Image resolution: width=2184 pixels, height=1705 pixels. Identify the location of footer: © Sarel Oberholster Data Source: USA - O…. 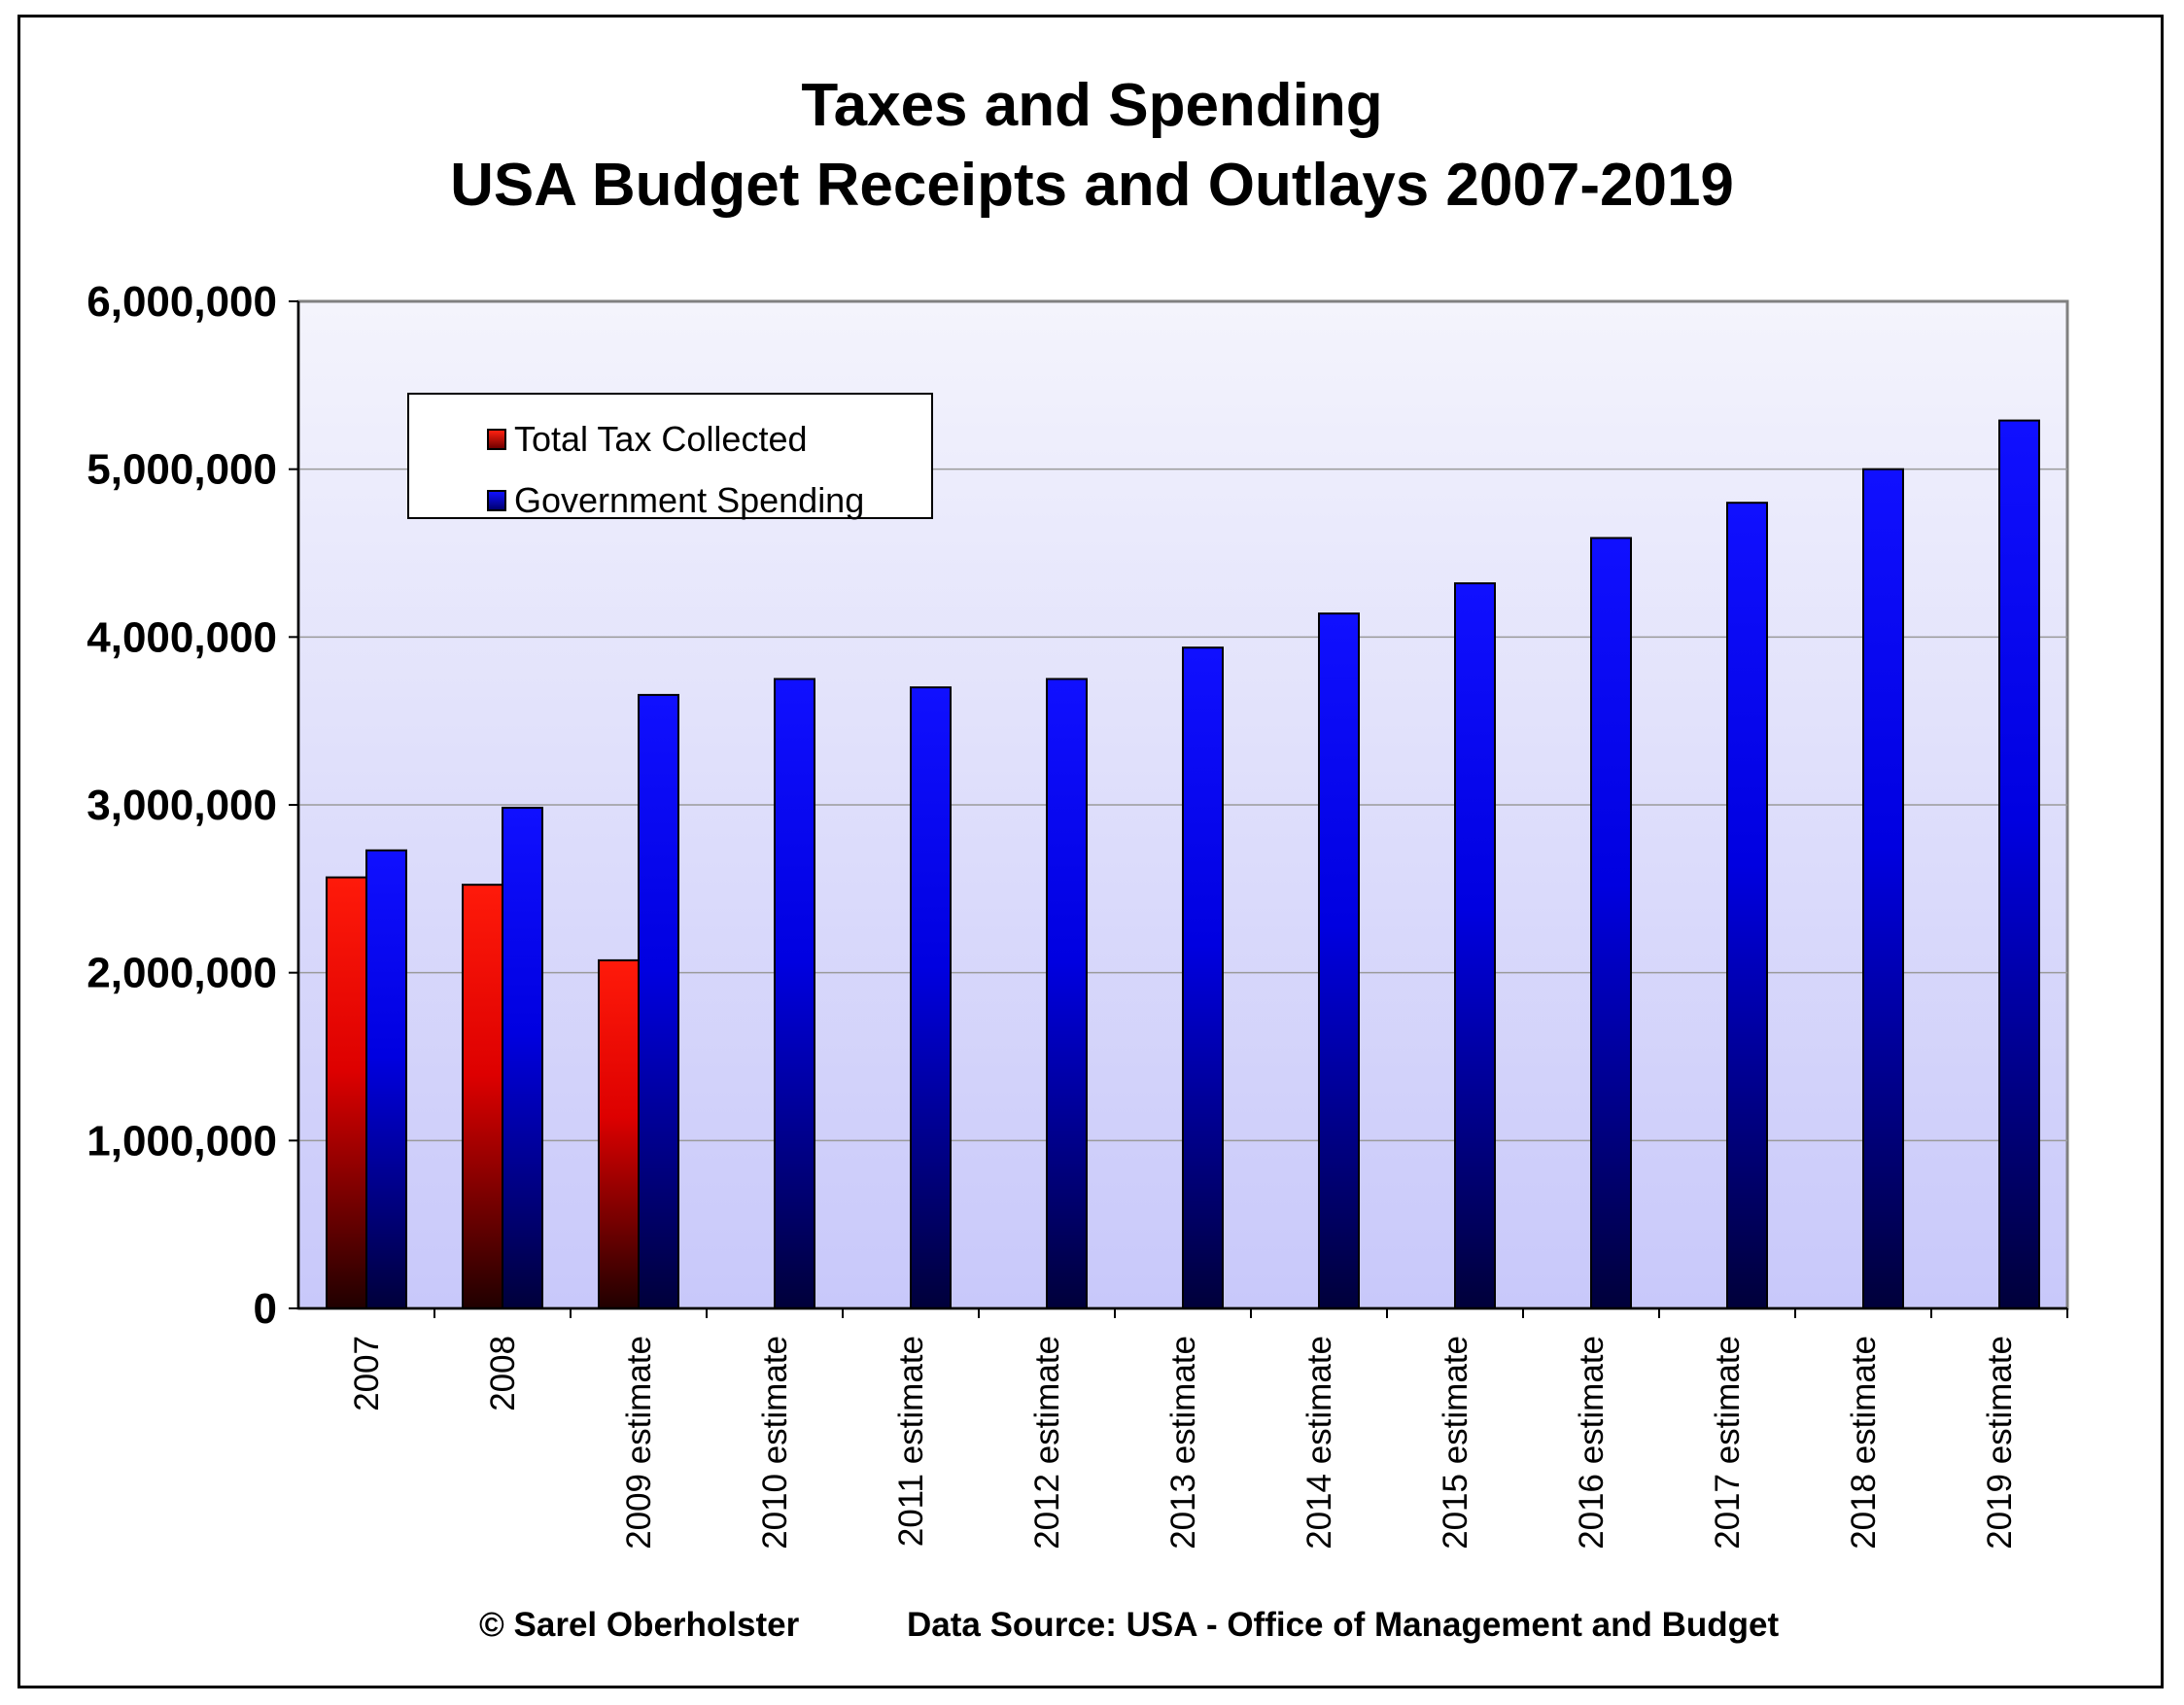
(1092, 1630).